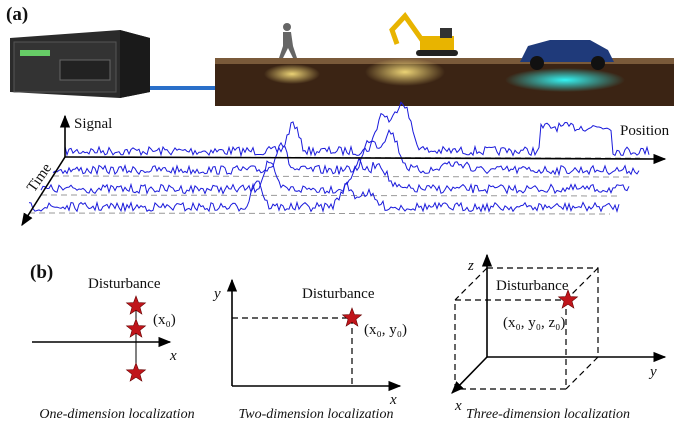 The height and width of the screenshot is (428, 674). Describe the element at coordinates (288, 40) in the screenshot. I see `pedestrian` at that location.